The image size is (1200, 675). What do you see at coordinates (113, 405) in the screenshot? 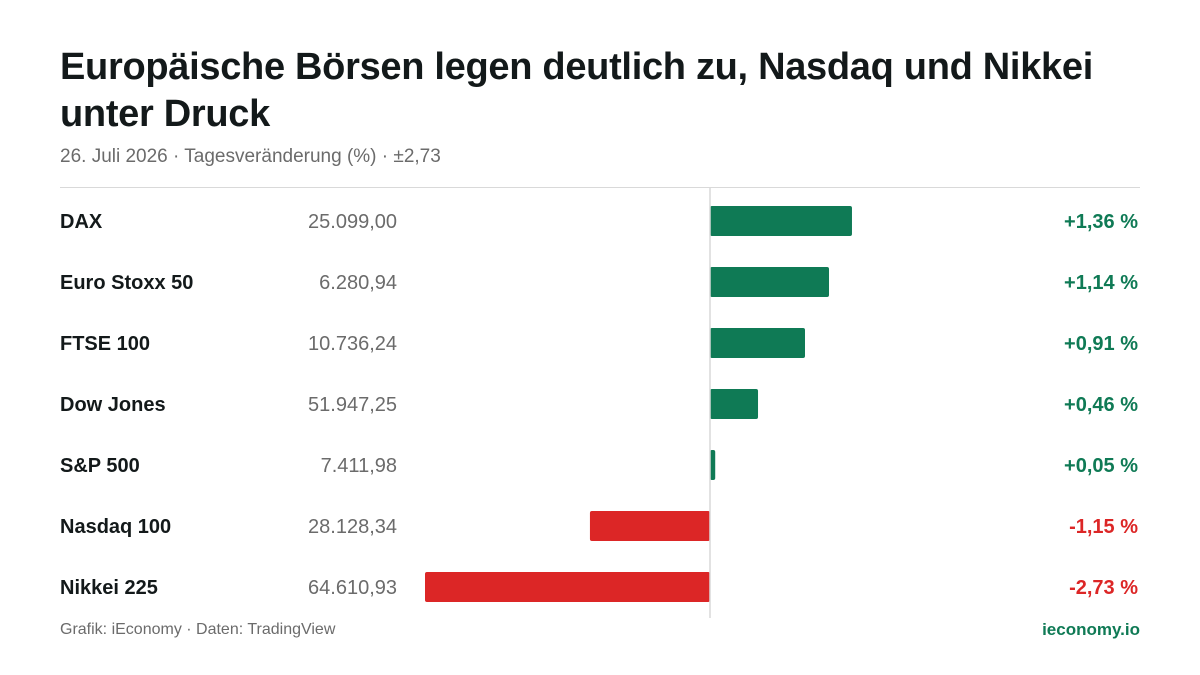
I see `index-name: Dow Jones` at bounding box center [113, 405].